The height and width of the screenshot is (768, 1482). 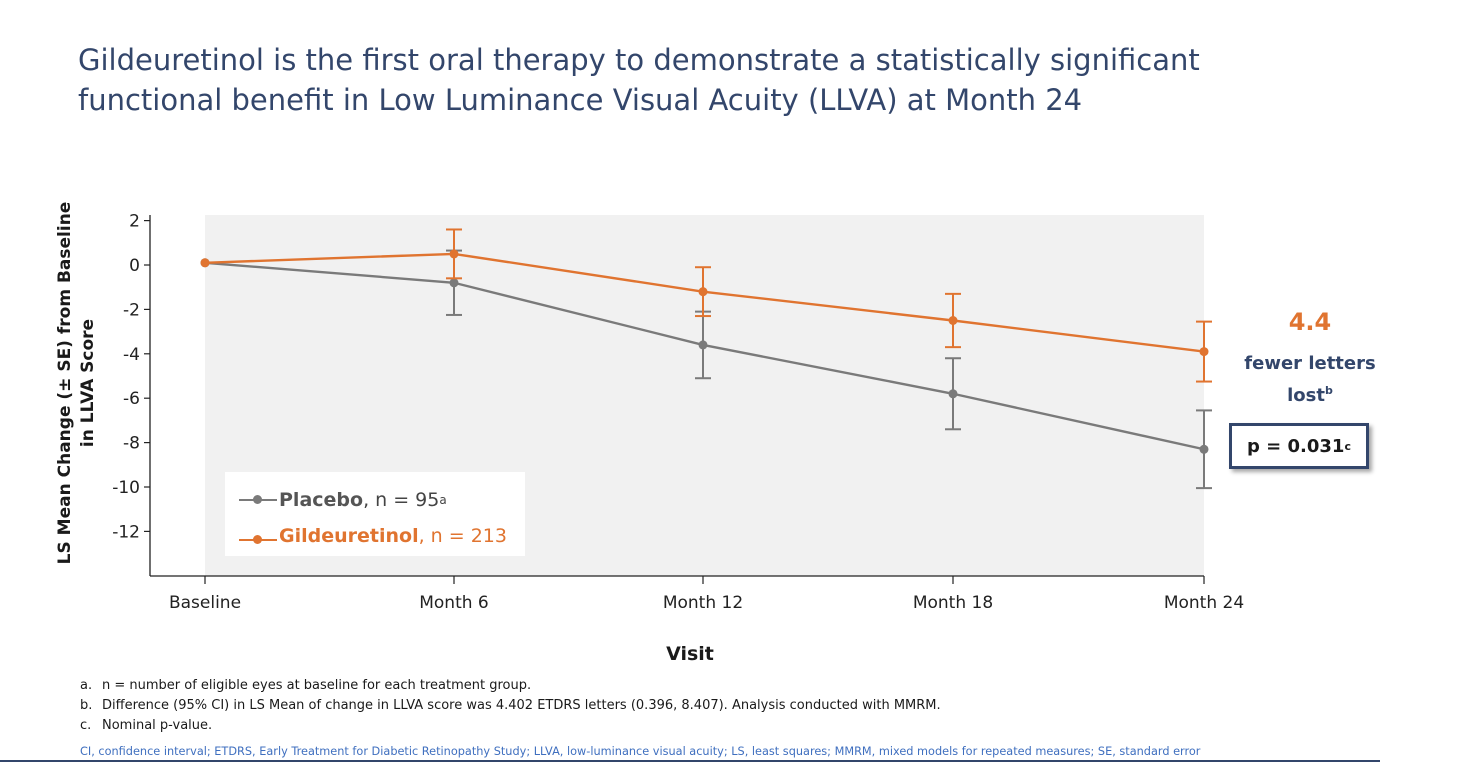 What do you see at coordinates (86, 725) in the screenshot?
I see `footnote-label: c.` at bounding box center [86, 725].